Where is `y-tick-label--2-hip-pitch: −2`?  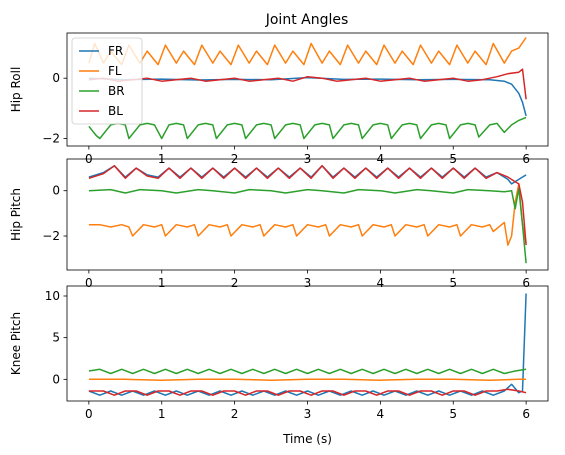
y-tick-label--2-hip-pitch: −2 is located at coordinates (51, 236).